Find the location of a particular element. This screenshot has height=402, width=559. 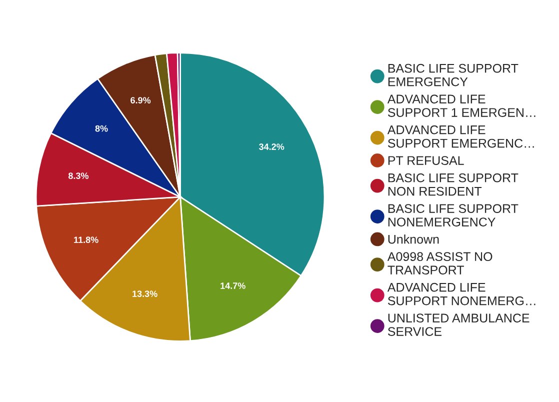

legend-label: UNLISTED AMBULANCE SERVICE is located at coordinates (459, 325).